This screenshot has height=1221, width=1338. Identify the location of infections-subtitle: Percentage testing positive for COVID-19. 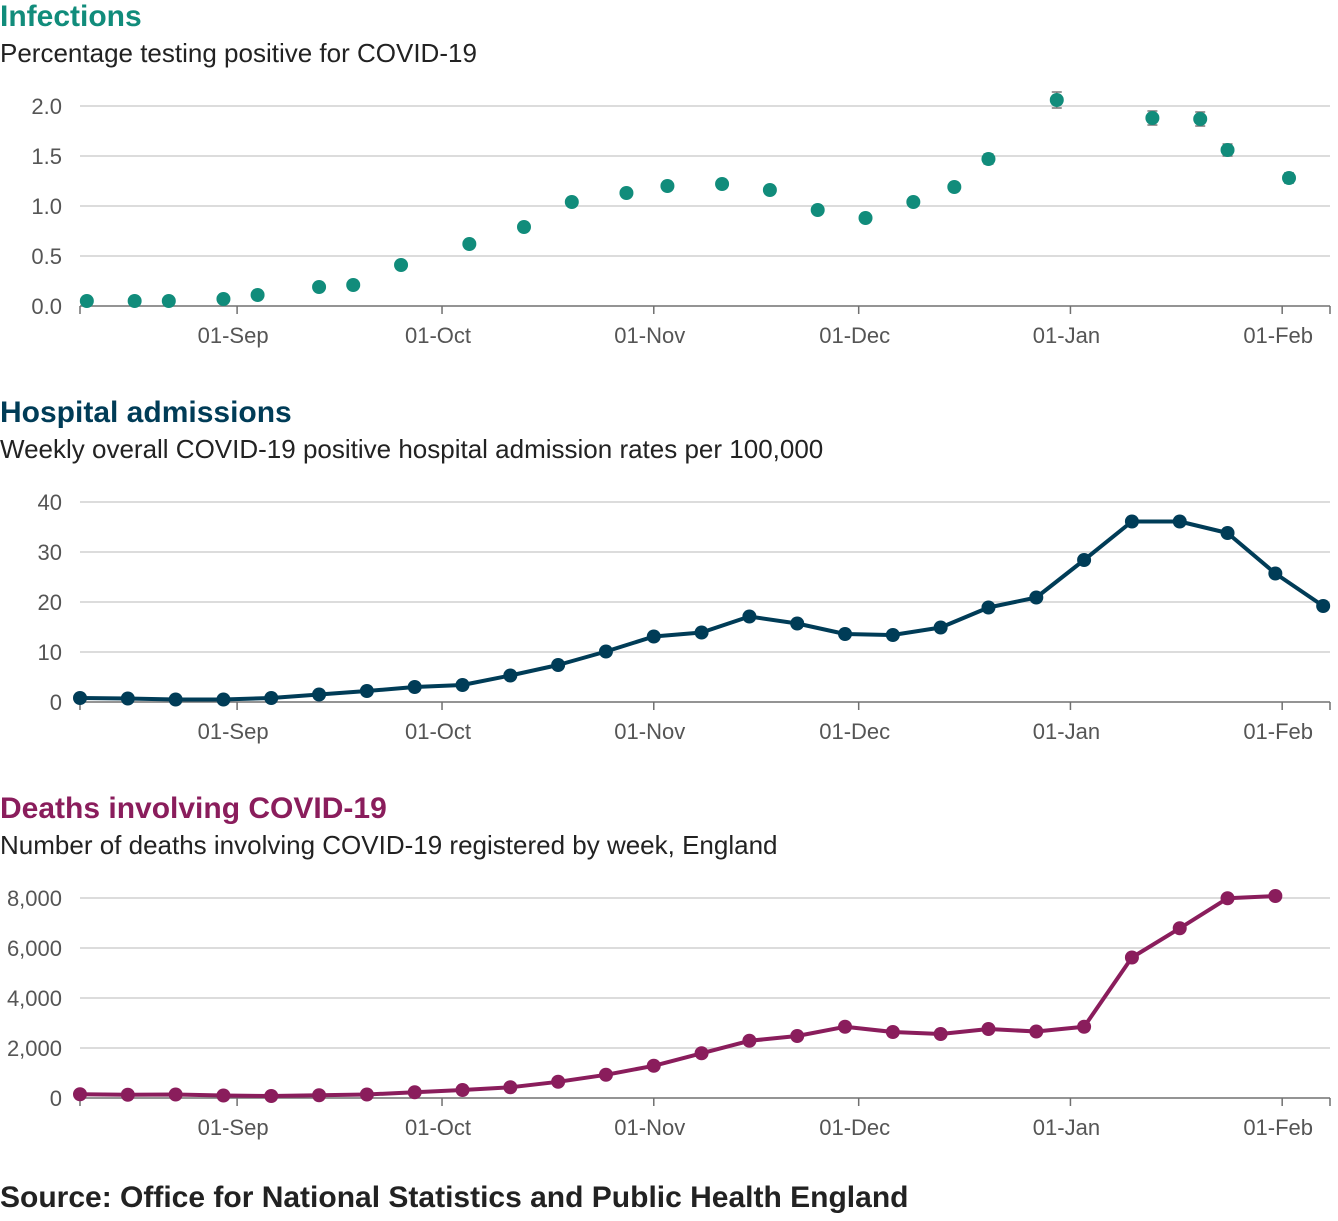
(238, 53).